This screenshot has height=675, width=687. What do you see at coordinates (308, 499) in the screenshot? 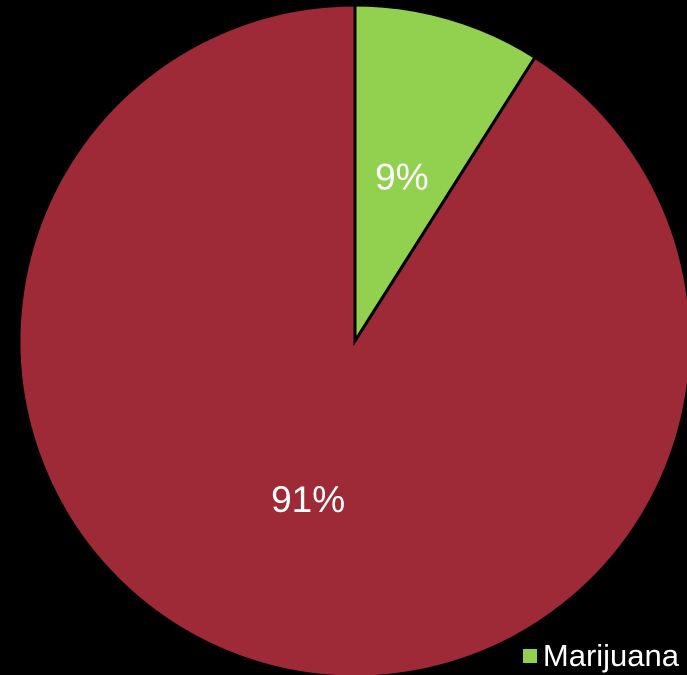
I see `data-label-other: 91%` at bounding box center [308, 499].